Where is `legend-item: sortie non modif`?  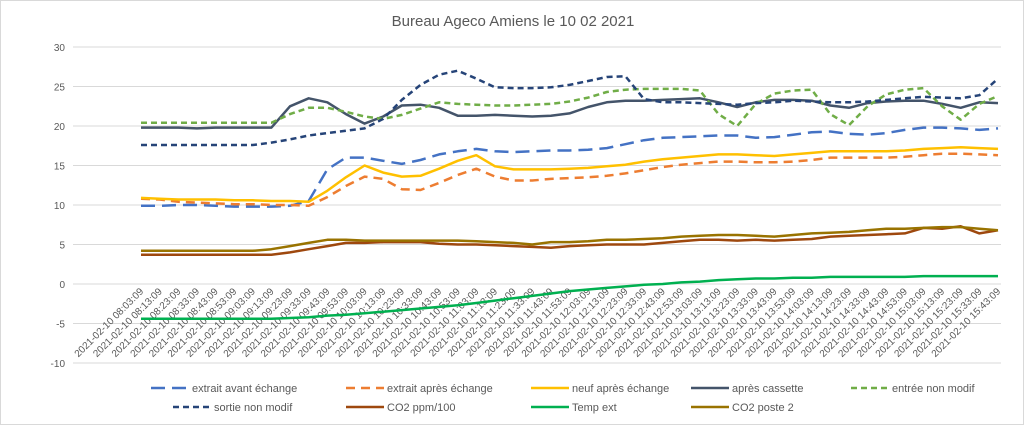
legend-item: sortie non modif is located at coordinates (233, 408).